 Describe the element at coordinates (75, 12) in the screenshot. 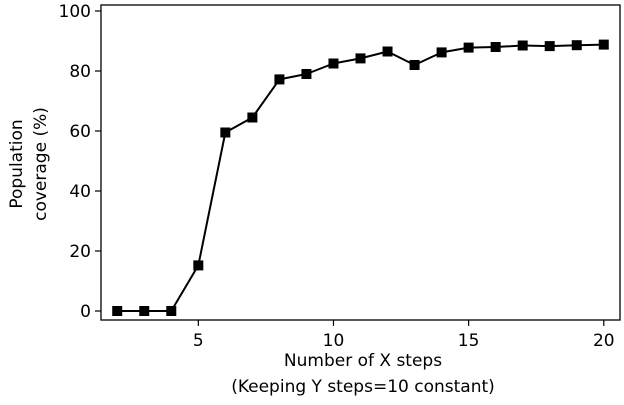

I see `y-tick-label: 100` at that location.